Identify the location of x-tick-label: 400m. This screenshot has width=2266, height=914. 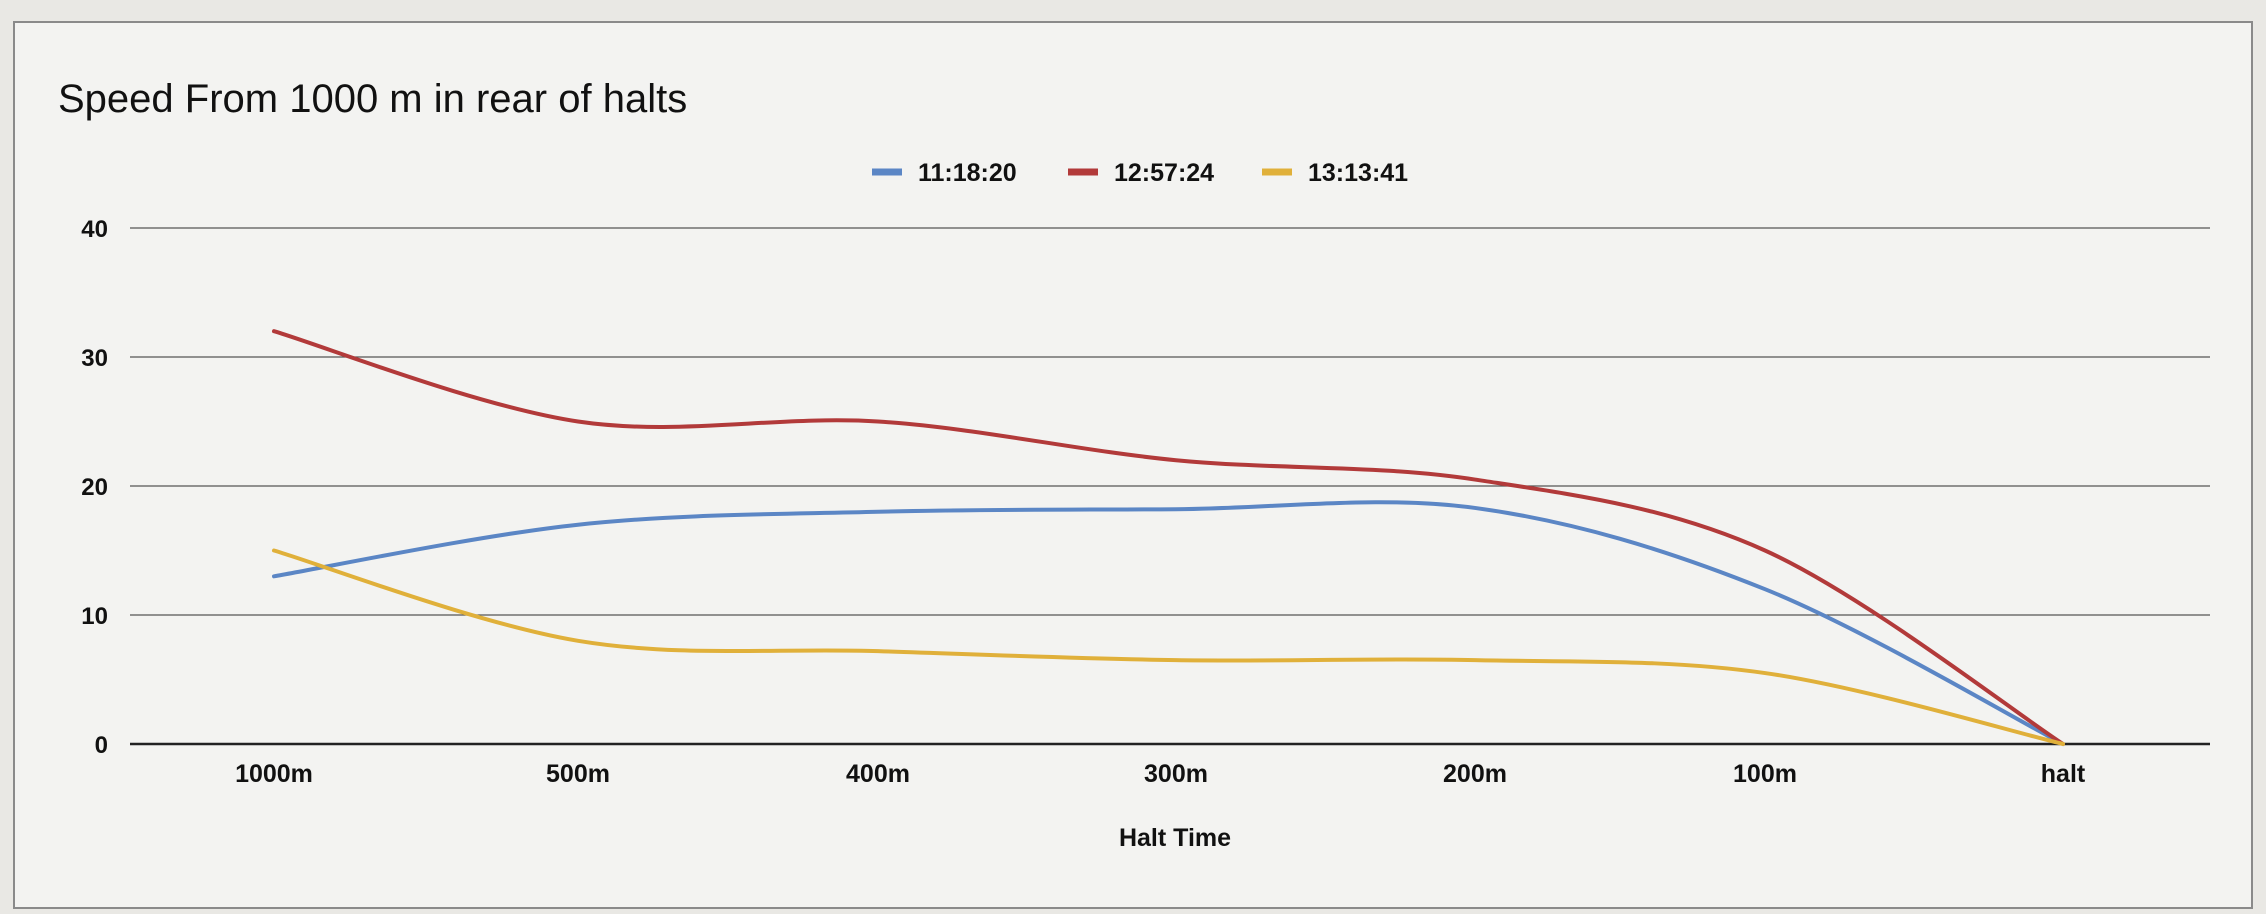
(878, 774).